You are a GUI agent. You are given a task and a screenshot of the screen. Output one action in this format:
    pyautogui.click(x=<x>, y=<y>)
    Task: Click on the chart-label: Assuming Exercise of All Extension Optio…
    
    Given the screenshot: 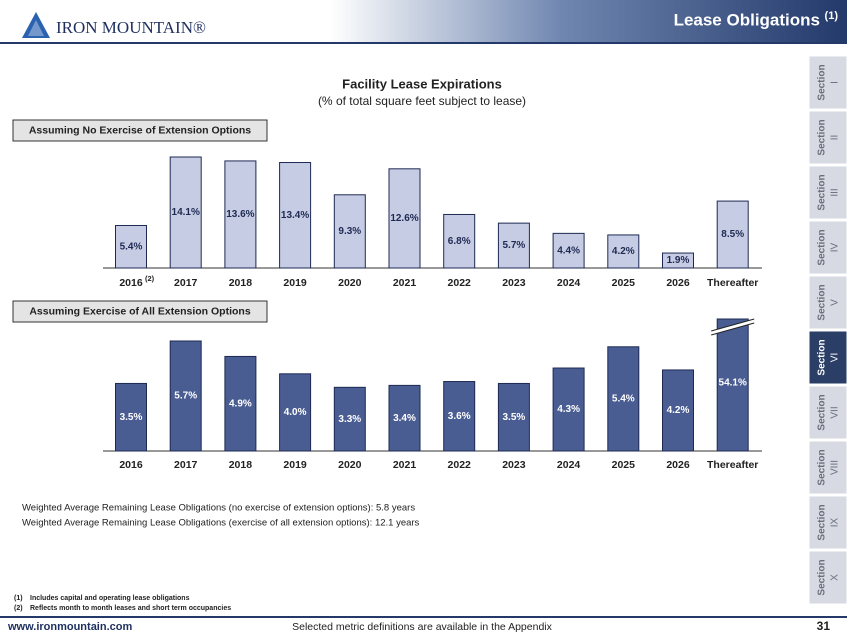 What is the action you would take?
    pyautogui.click(x=139, y=311)
    